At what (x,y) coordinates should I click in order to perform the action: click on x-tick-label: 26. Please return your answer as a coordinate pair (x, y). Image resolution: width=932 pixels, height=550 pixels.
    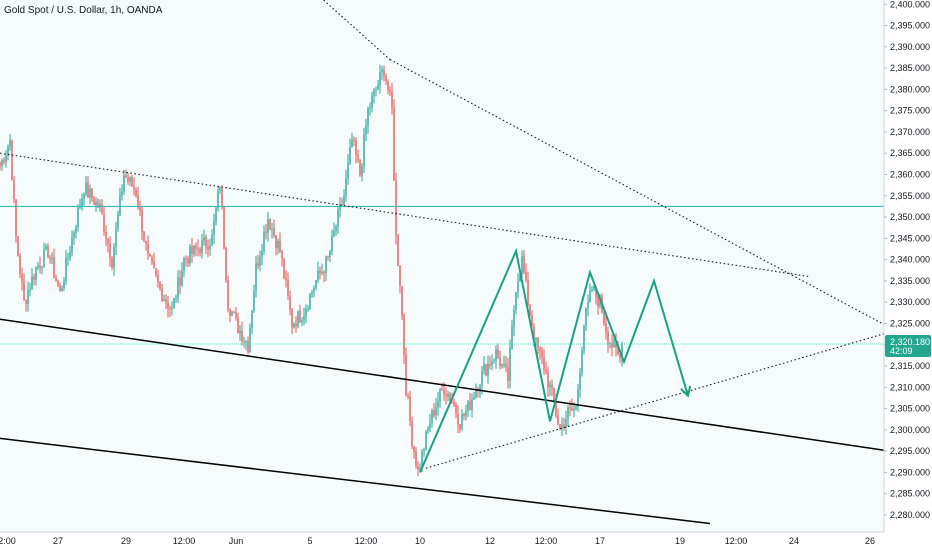
    Looking at the image, I should click on (870, 541).